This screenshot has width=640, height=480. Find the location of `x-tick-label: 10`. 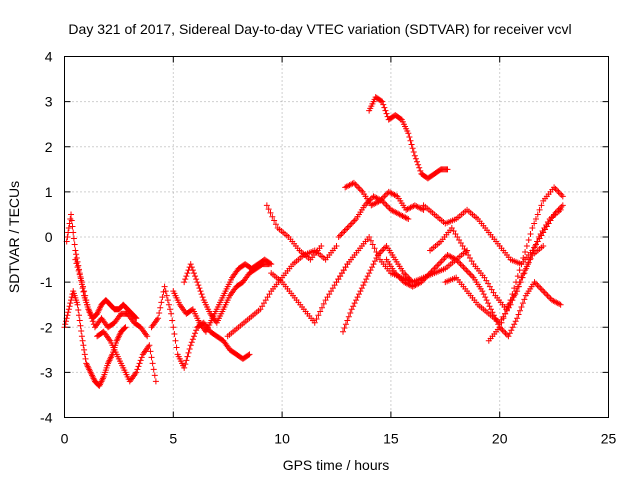

x-tick-label: 10 is located at coordinates (282, 439).